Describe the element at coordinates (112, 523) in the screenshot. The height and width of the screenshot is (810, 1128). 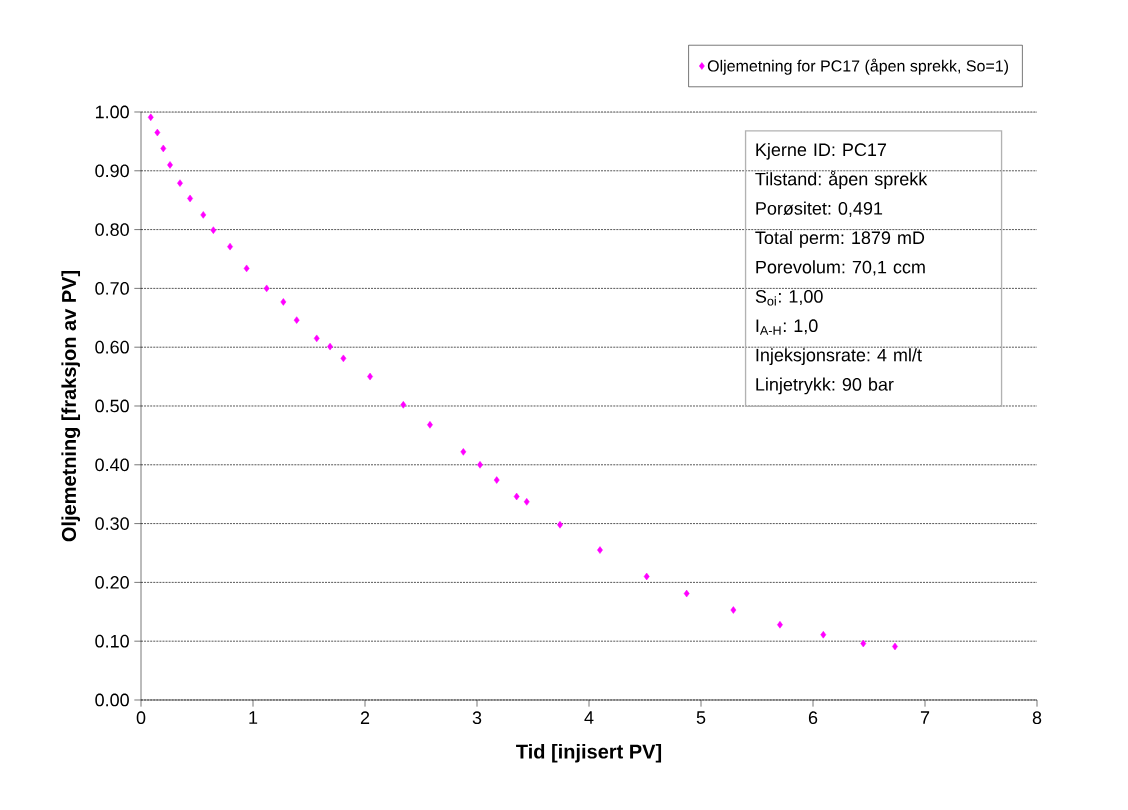
I see `y-tick-label: 0.30` at that location.